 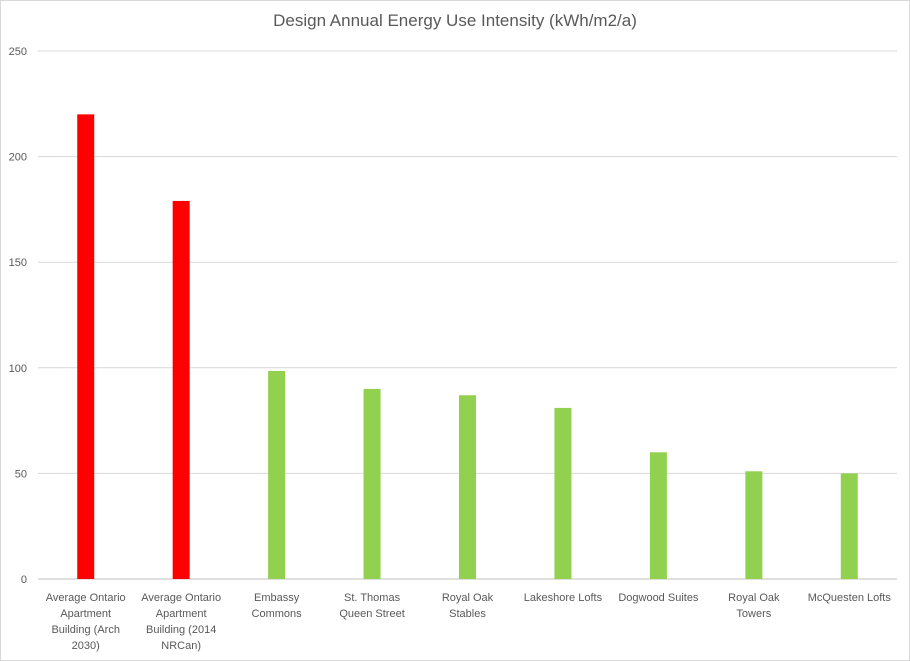 I want to click on x-category-label: NRCan), so click(x=181, y=646).